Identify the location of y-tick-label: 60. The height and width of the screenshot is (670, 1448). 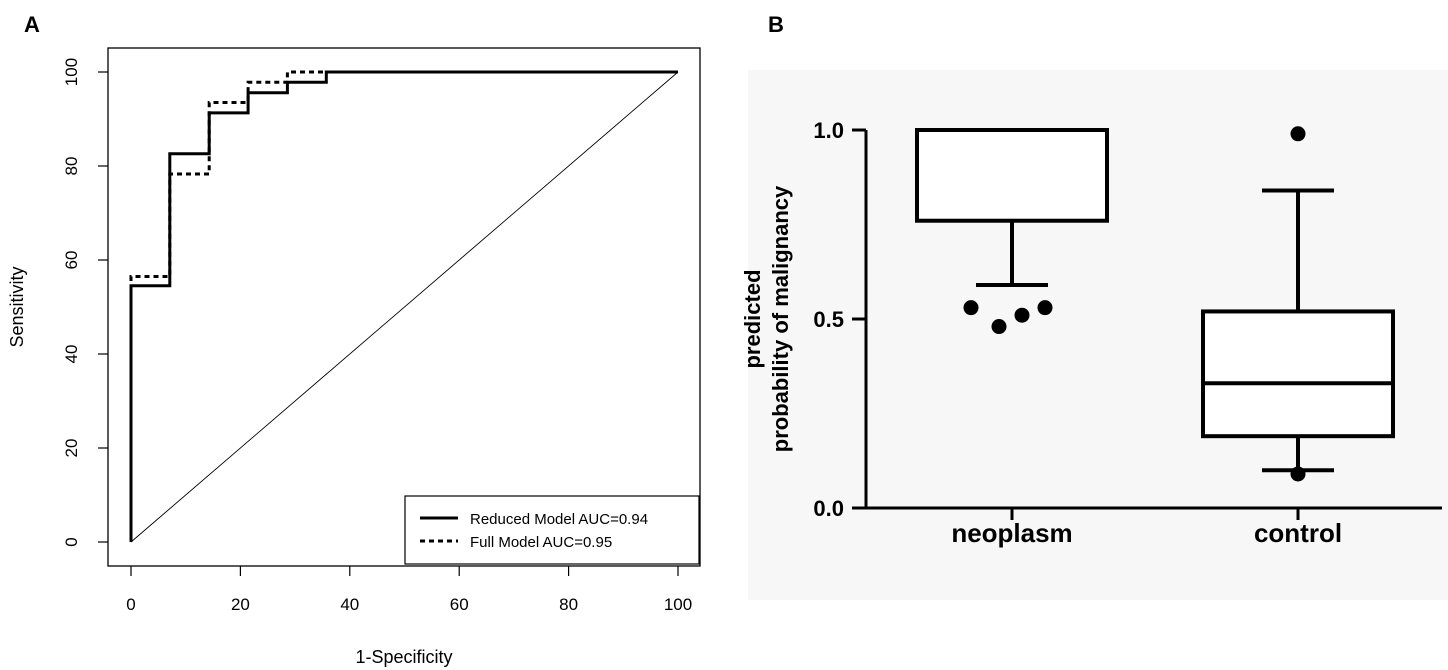
(71, 260).